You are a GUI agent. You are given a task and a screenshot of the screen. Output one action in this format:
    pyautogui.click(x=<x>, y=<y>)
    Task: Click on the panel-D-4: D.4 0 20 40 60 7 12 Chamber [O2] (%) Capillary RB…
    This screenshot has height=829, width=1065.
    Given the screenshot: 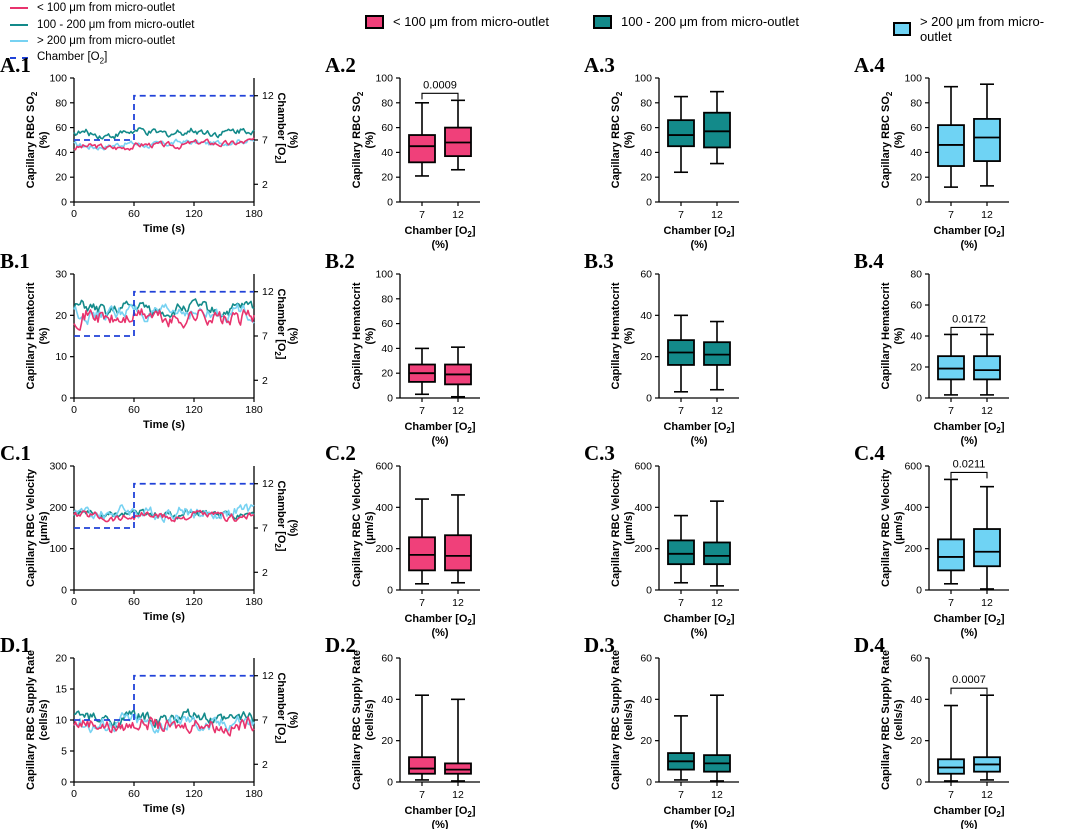 What is the action you would take?
    pyautogui.click(x=954, y=729)
    